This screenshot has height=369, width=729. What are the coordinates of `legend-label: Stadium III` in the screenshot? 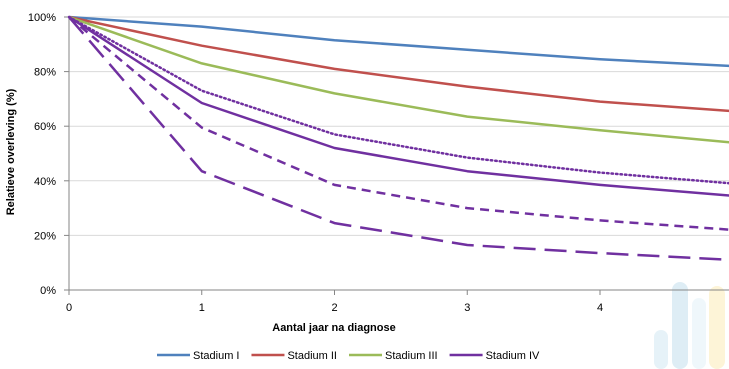 It's located at (411, 356).